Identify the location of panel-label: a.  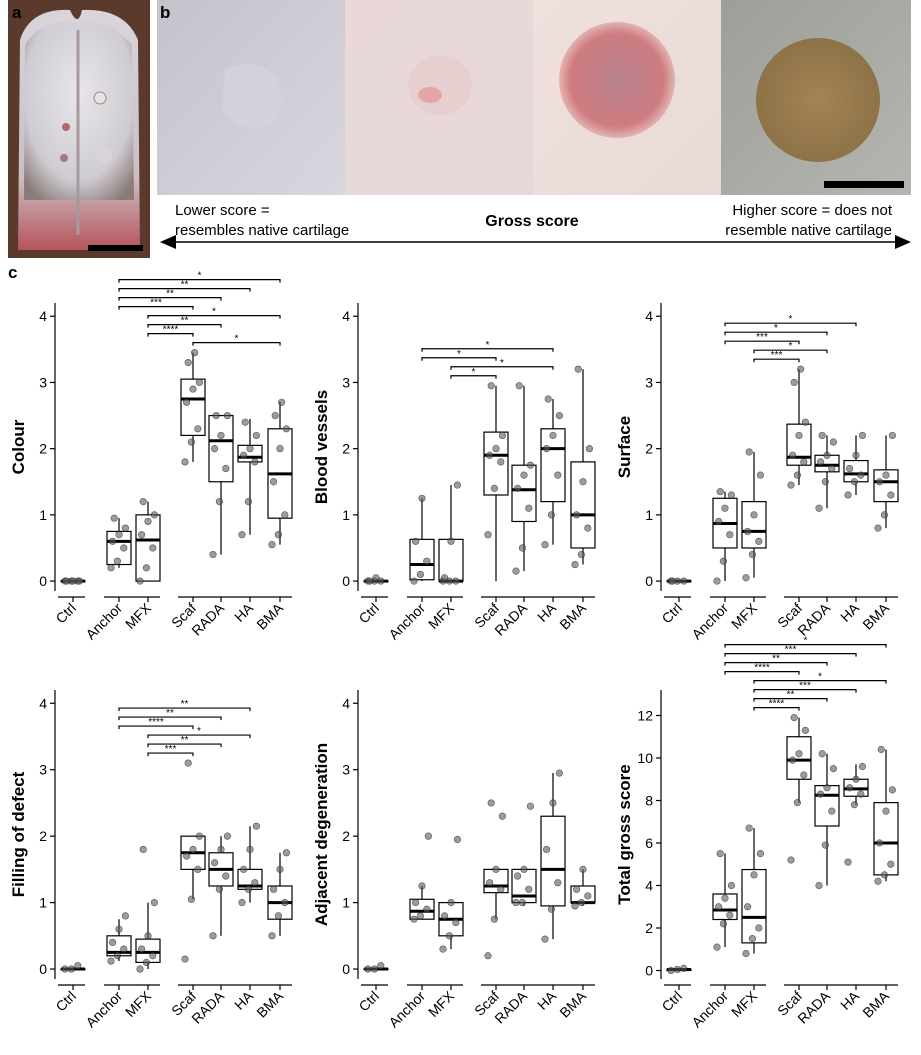
(17, 12).